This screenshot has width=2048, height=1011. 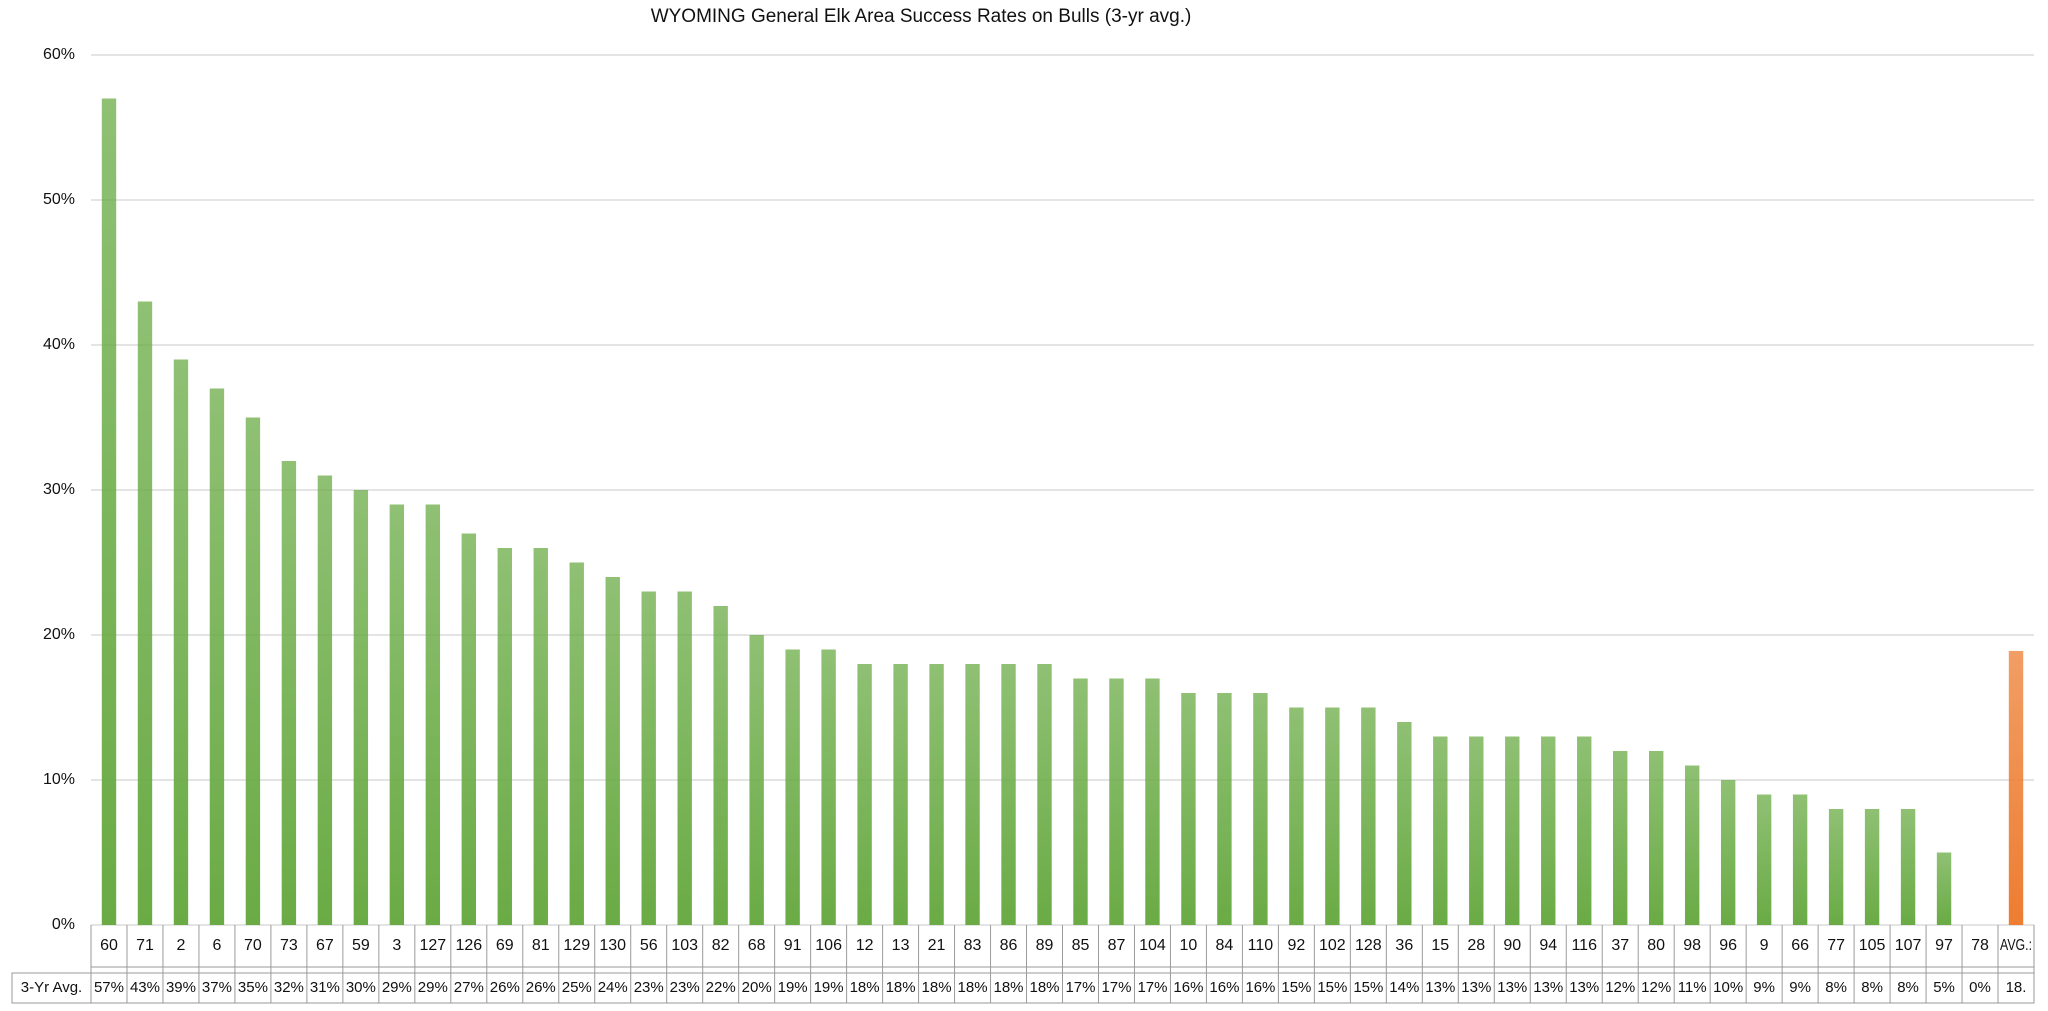 I want to click on x-tick-label: 102, so click(x=1332, y=945).